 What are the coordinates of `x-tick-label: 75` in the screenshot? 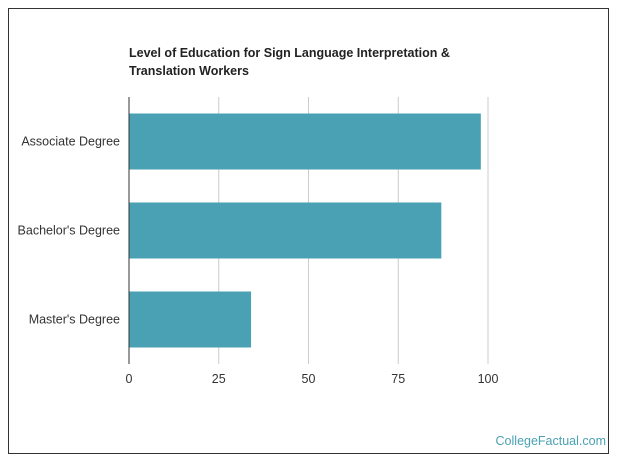 It's located at (398, 379).